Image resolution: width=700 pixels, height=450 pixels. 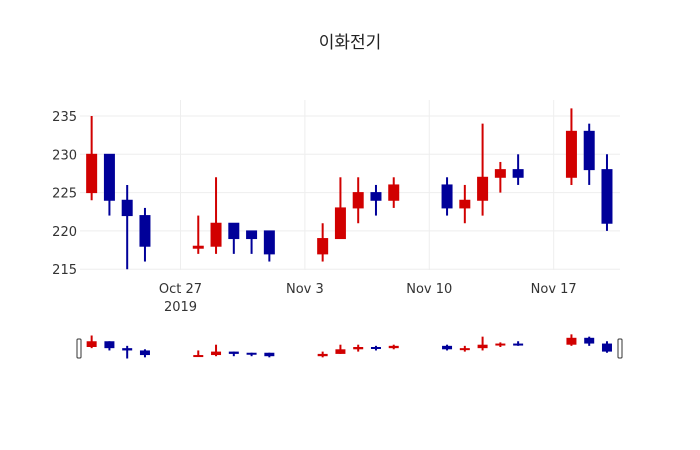 I want to click on chart-title: 이화전기, so click(x=350, y=43).